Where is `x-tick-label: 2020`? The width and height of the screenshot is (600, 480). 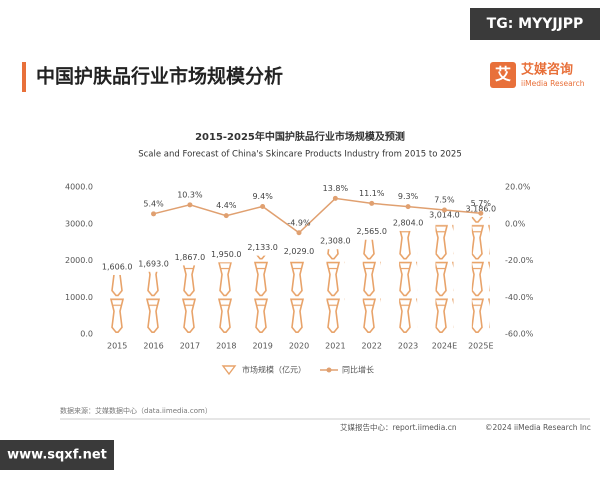 x-tick-label: 2020 is located at coordinates (299, 346).